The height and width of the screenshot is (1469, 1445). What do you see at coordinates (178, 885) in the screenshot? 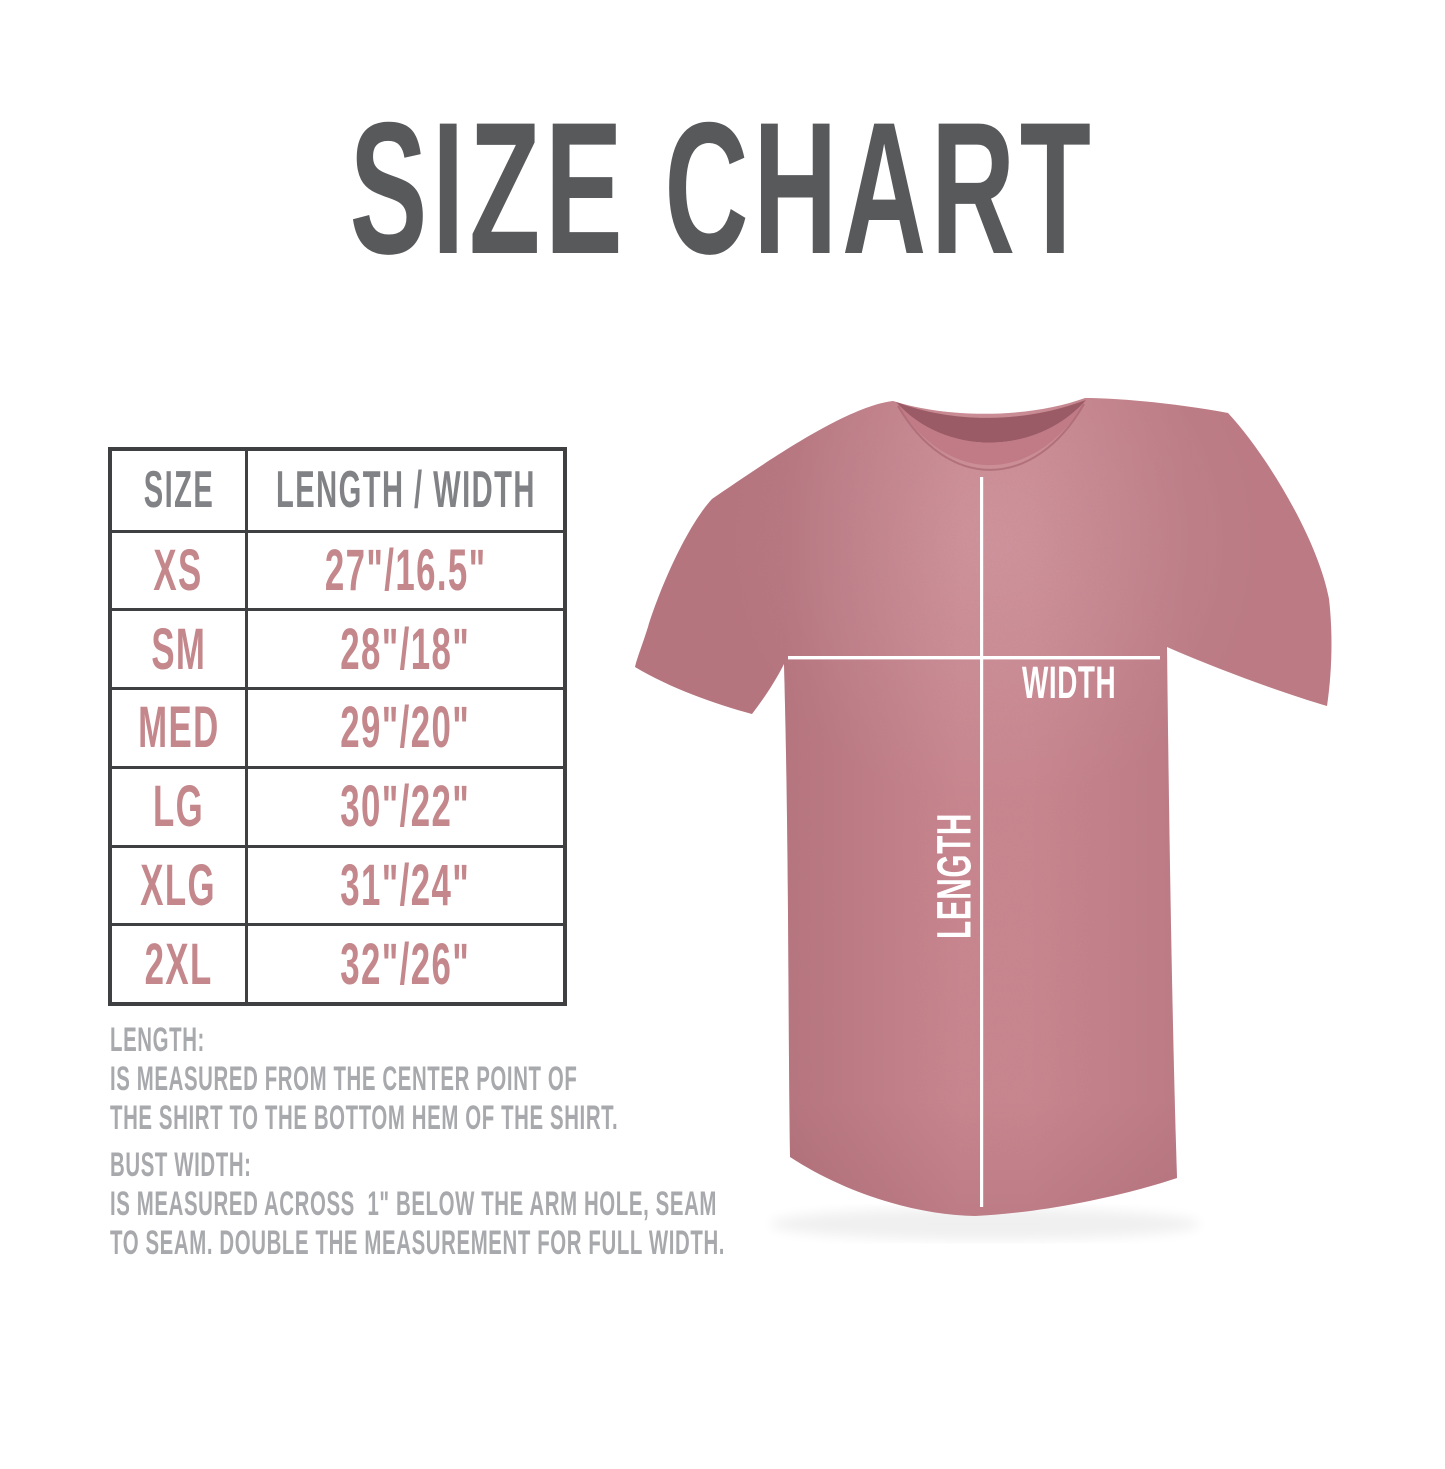
I see `size-cell: XLG` at bounding box center [178, 885].